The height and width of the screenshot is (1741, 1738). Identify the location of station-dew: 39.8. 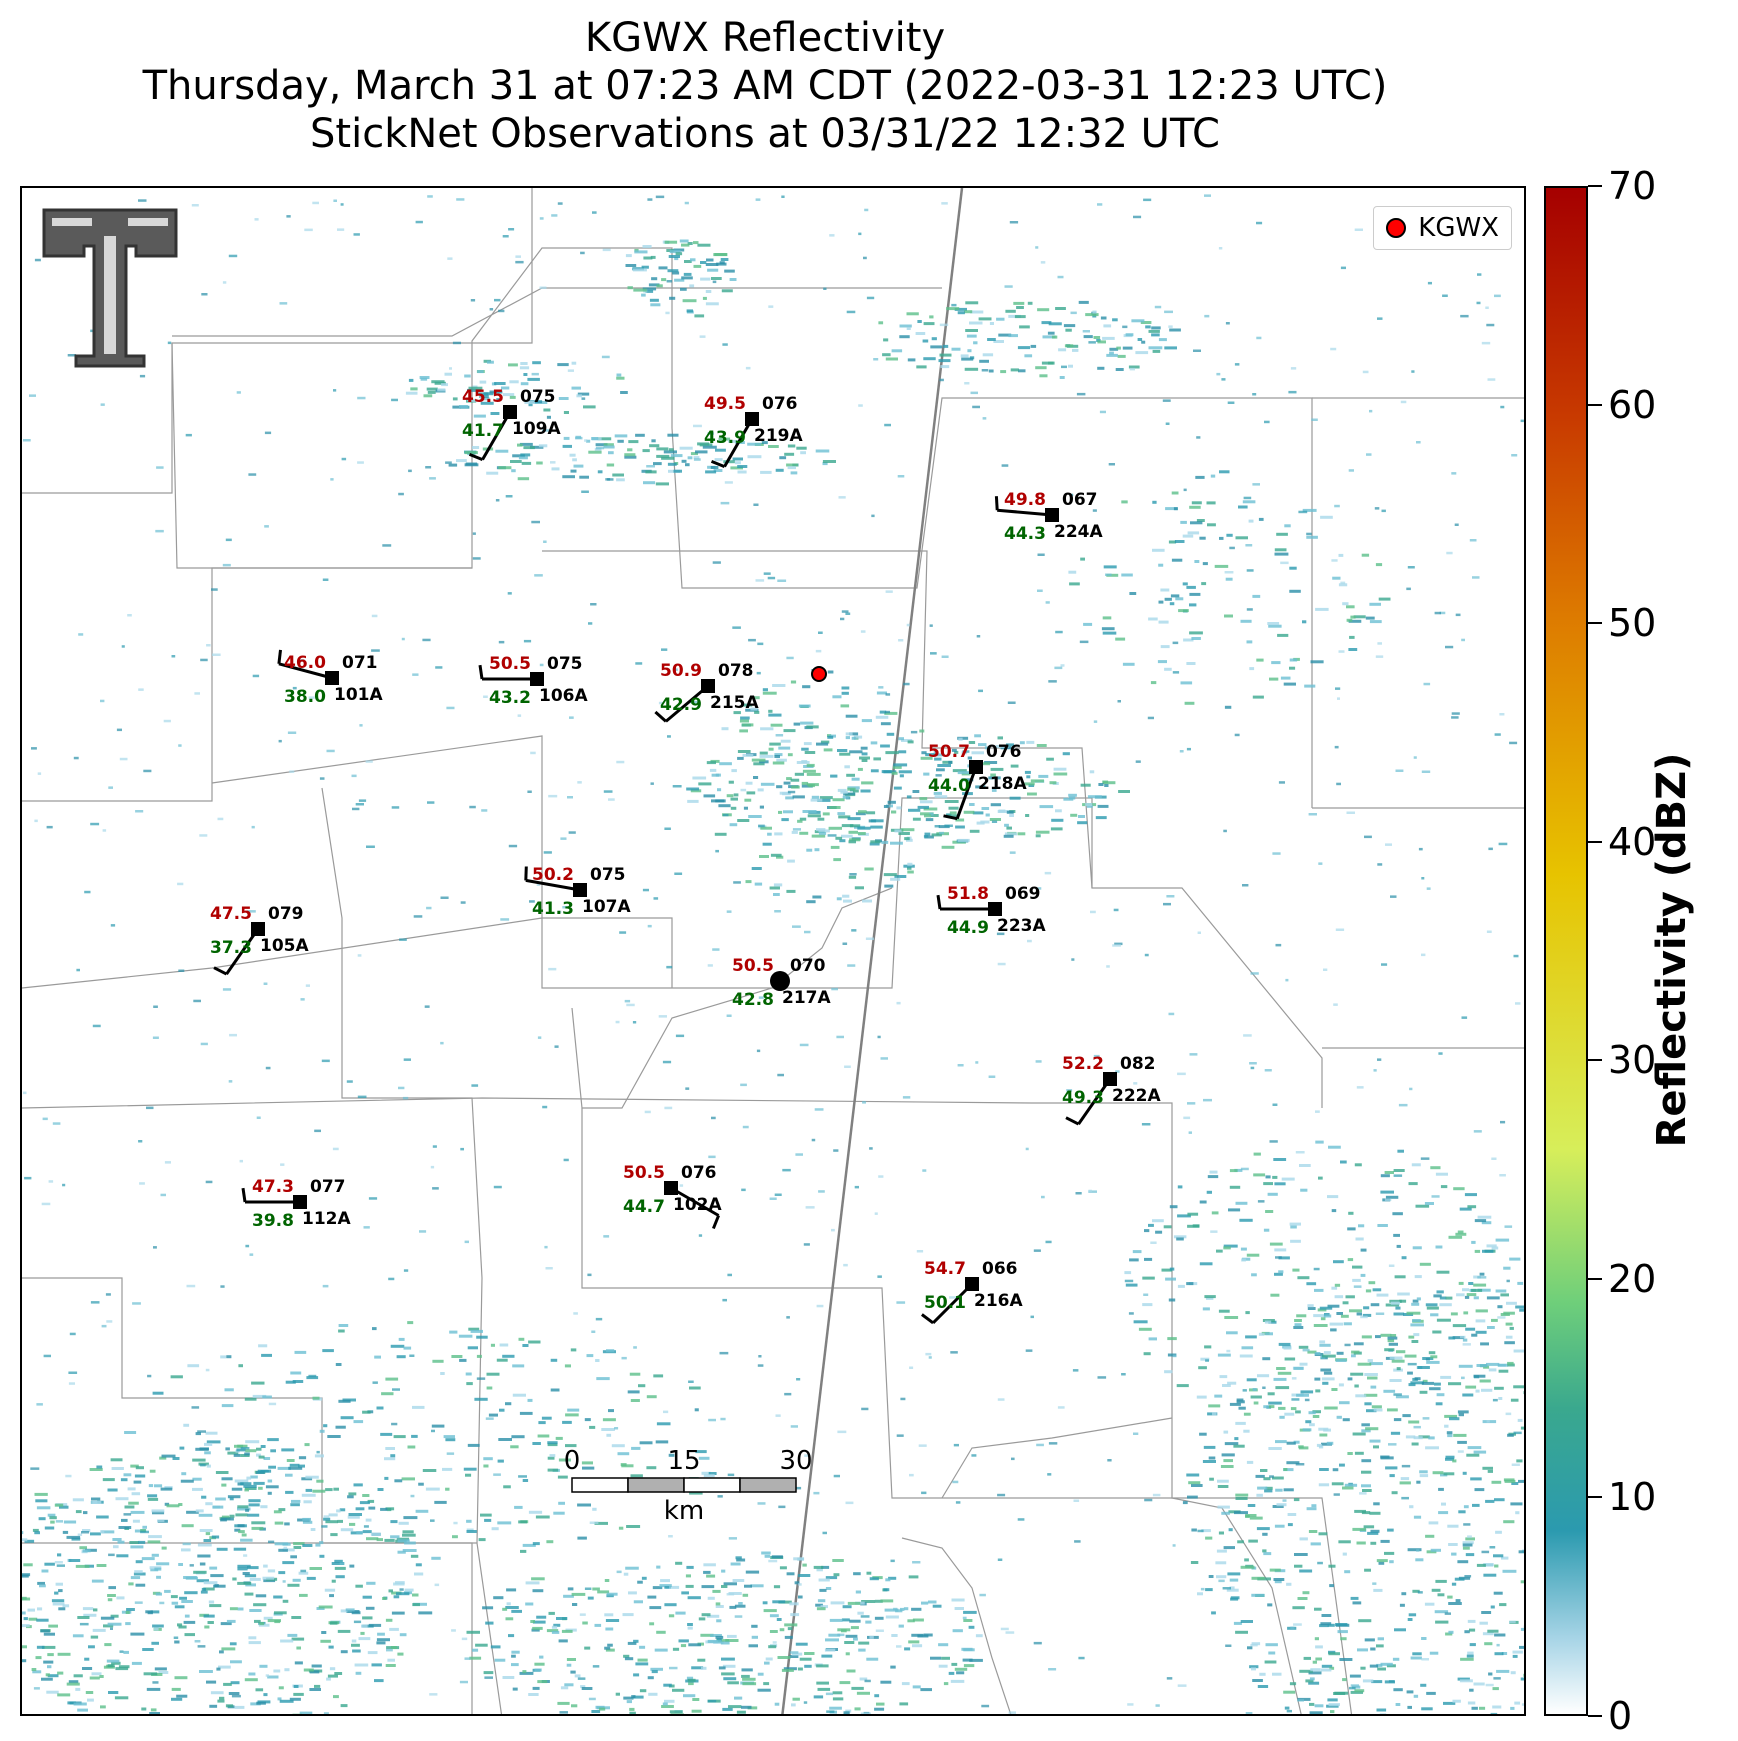
(273, 1221).